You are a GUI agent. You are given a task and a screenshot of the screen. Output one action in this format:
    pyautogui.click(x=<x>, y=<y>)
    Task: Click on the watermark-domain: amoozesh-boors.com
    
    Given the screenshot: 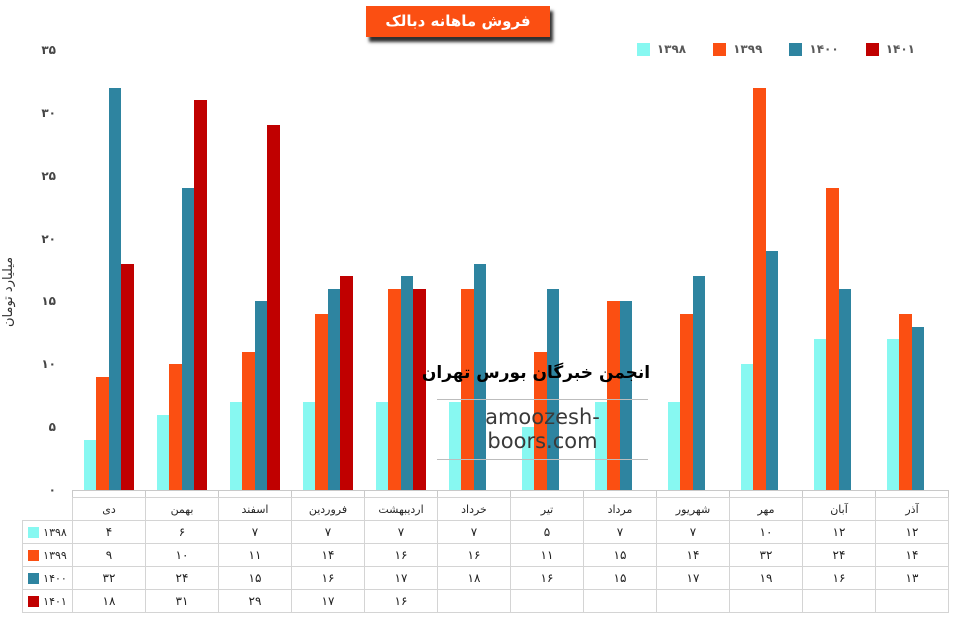 What is the action you would take?
    pyautogui.click(x=542, y=429)
    